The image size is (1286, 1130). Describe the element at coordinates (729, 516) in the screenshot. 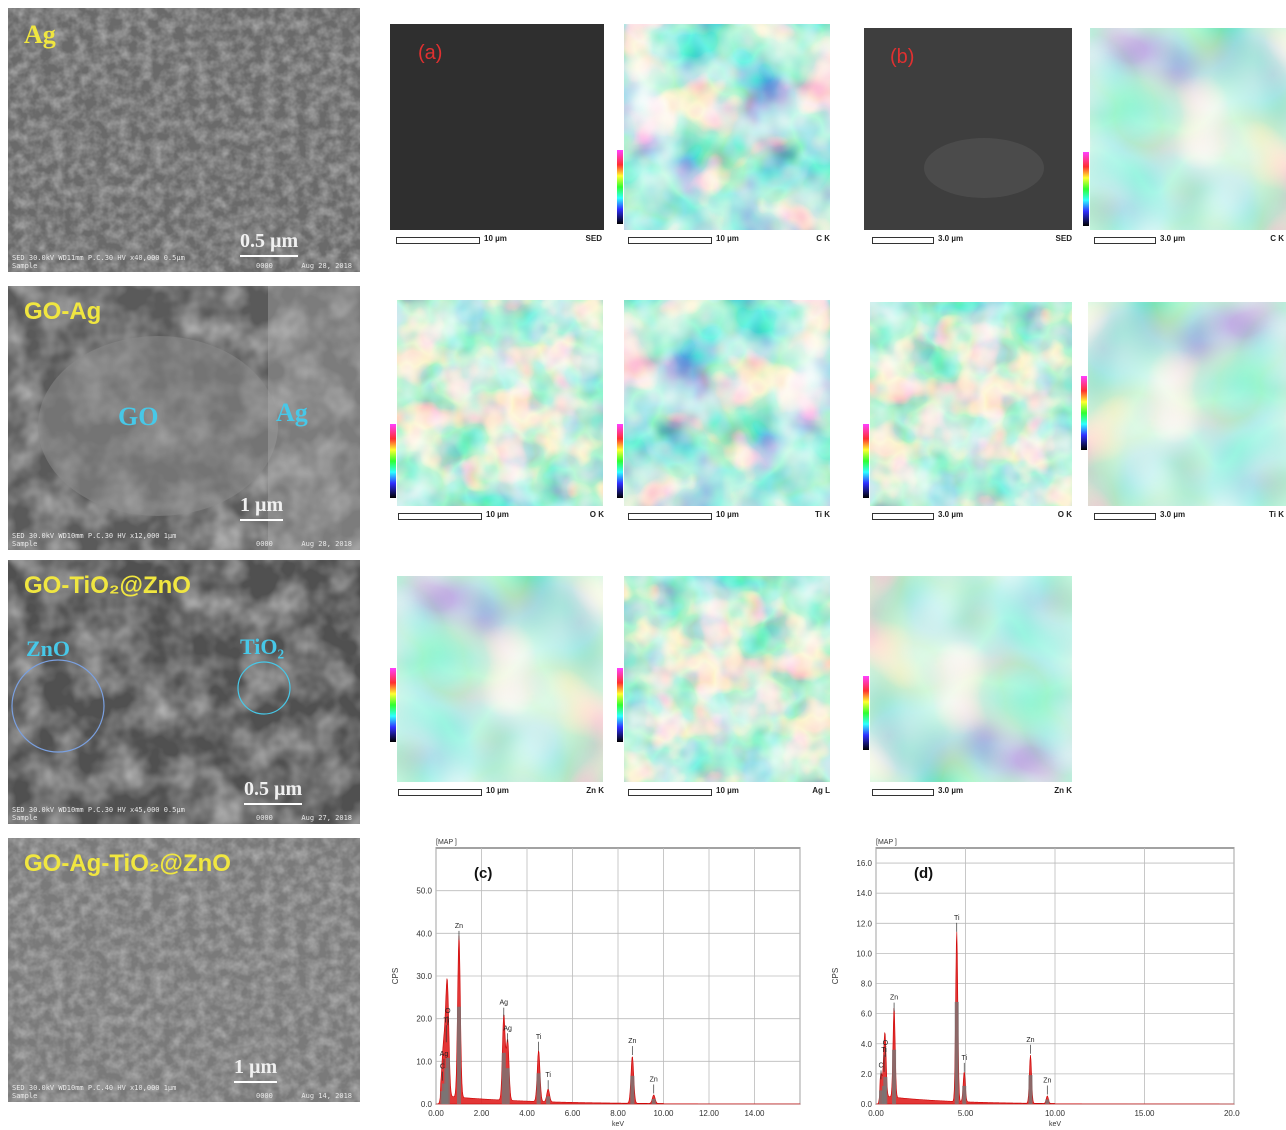

I see `map-caption: 10 µm Ti K` at that location.